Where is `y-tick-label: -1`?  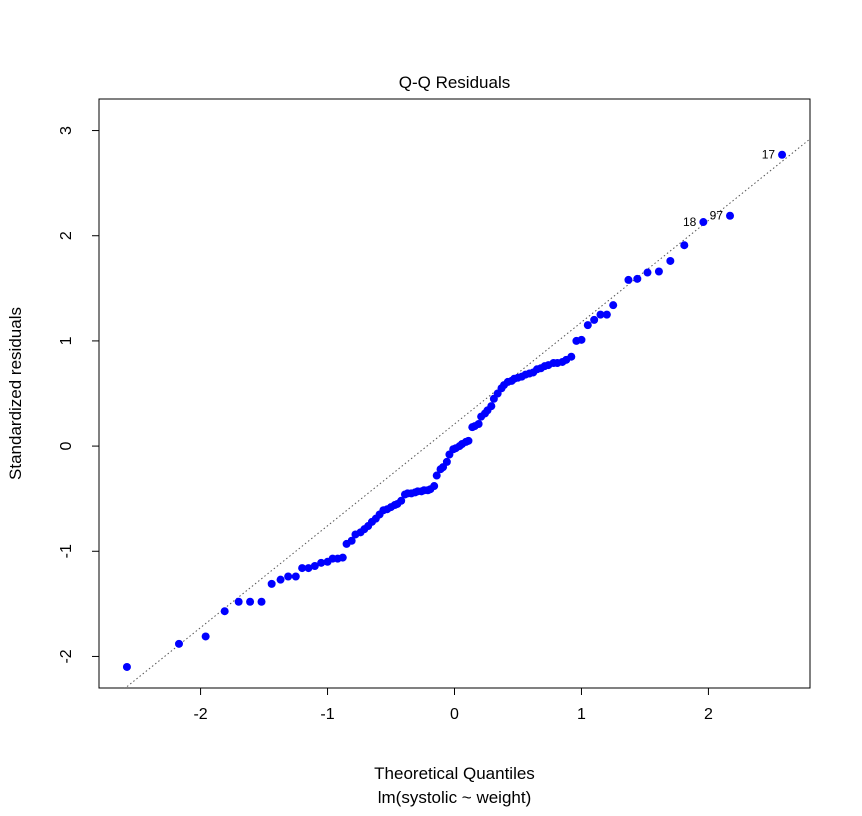 y-tick-label: -1 is located at coordinates (66, 551).